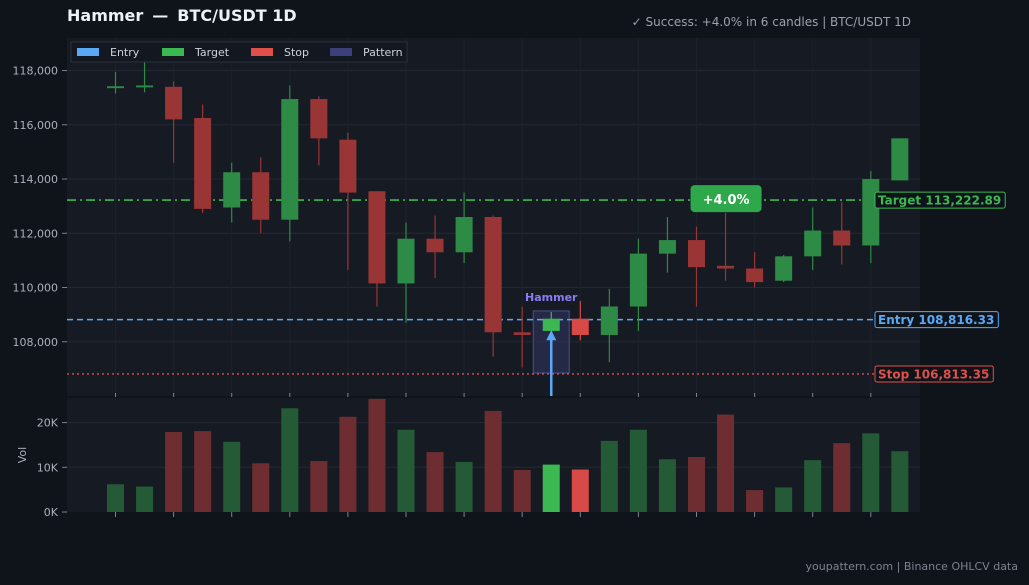 This screenshot has width=1029, height=585. What do you see at coordinates (36, 179) in the screenshot?
I see `price-tick-label: 114,000` at bounding box center [36, 179].